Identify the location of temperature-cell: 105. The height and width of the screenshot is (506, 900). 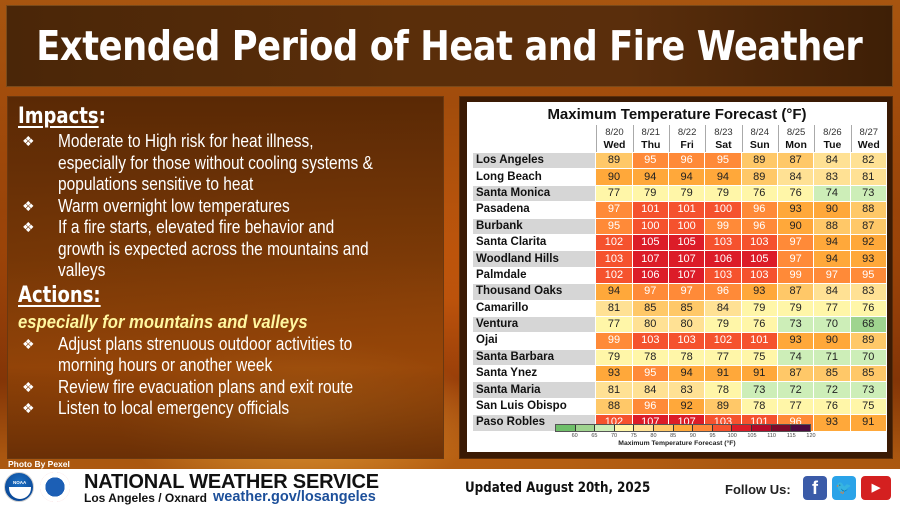
(686, 242).